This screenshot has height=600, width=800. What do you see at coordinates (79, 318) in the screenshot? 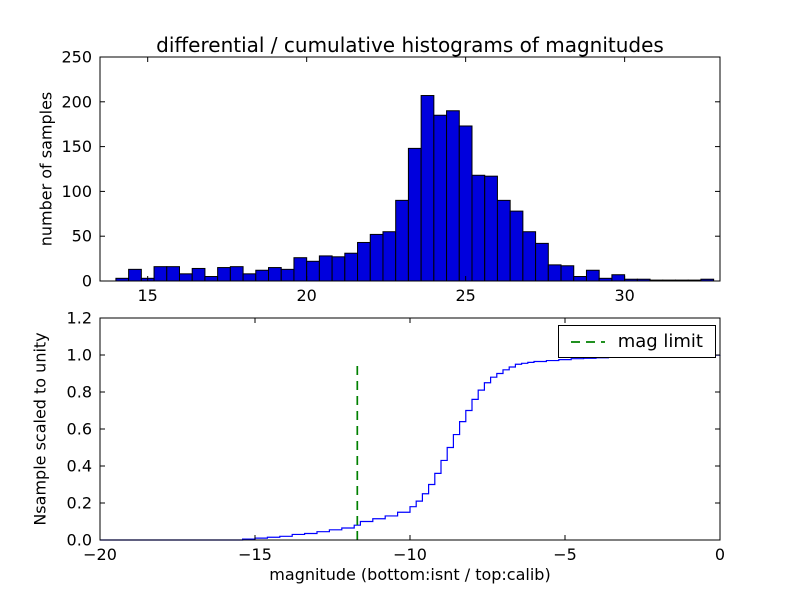
I see `y-tick-label: 1.2` at bounding box center [79, 318].